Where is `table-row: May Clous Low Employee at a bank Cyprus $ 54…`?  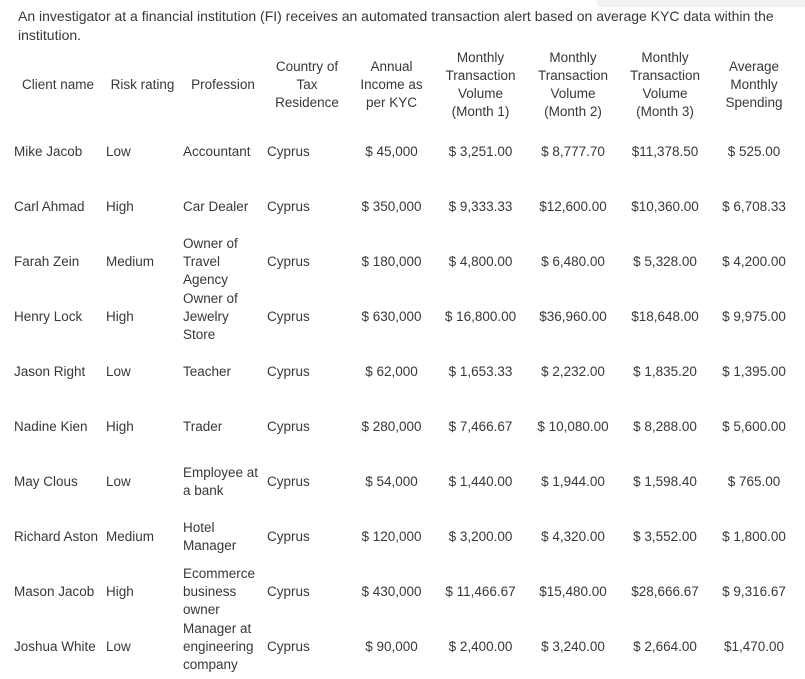
table-row: May Clous Low Employee at a bank Cyprus $ 54… is located at coordinates (404, 481).